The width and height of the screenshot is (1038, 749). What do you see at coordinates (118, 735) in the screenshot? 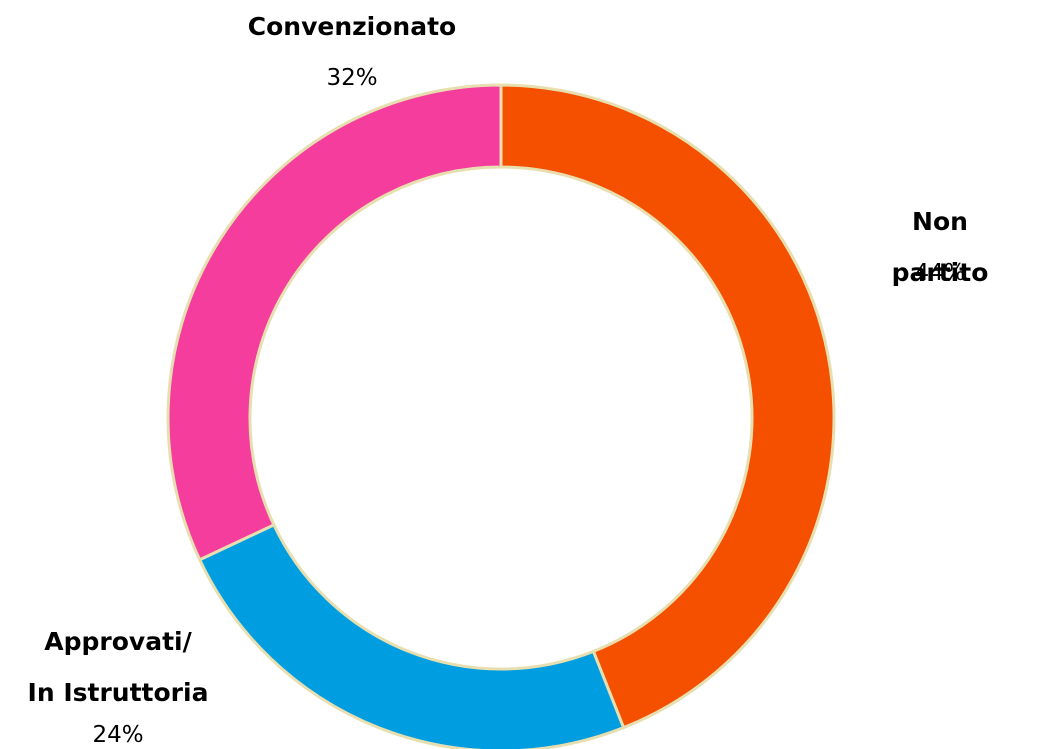
I see `value-label: 24%` at bounding box center [118, 735].